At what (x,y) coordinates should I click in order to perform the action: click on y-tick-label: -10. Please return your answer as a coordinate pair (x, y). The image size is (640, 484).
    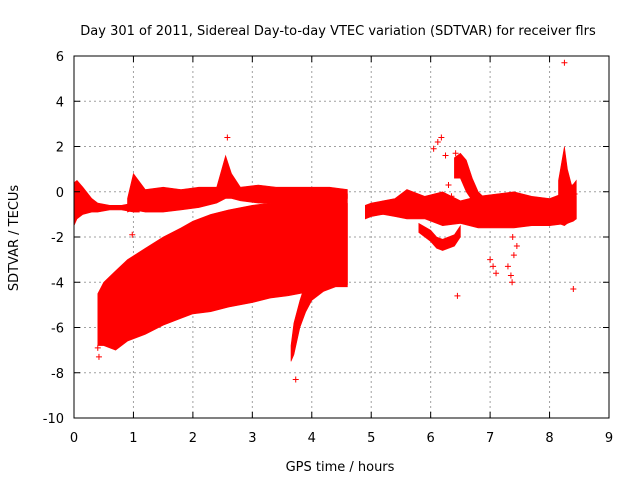
    Looking at the image, I should click on (53, 419).